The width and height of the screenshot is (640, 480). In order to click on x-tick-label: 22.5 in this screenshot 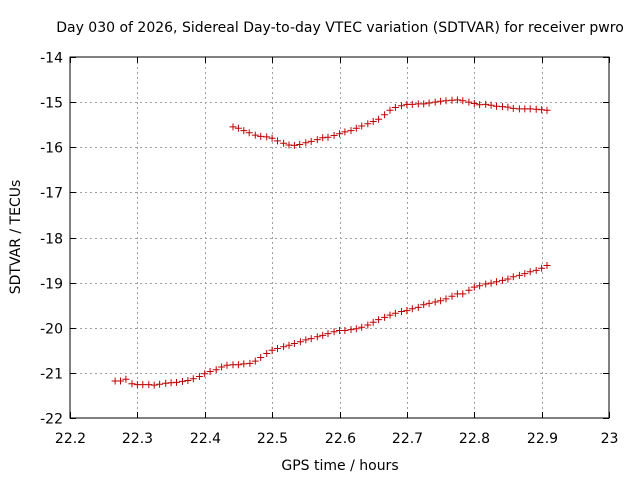, I will do `click(272, 439)`.